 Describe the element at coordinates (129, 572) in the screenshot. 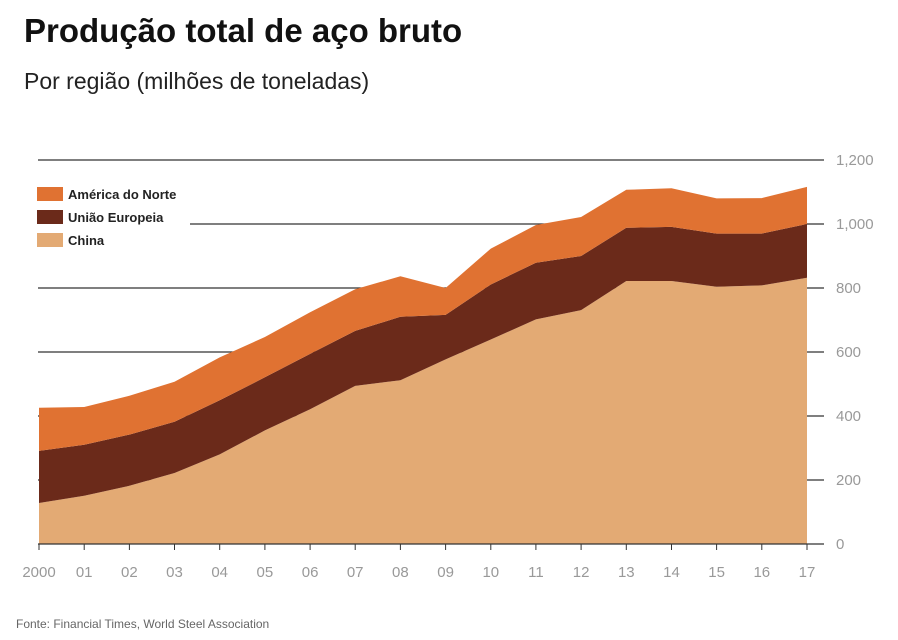

I see `x-tick-label: 02` at that location.